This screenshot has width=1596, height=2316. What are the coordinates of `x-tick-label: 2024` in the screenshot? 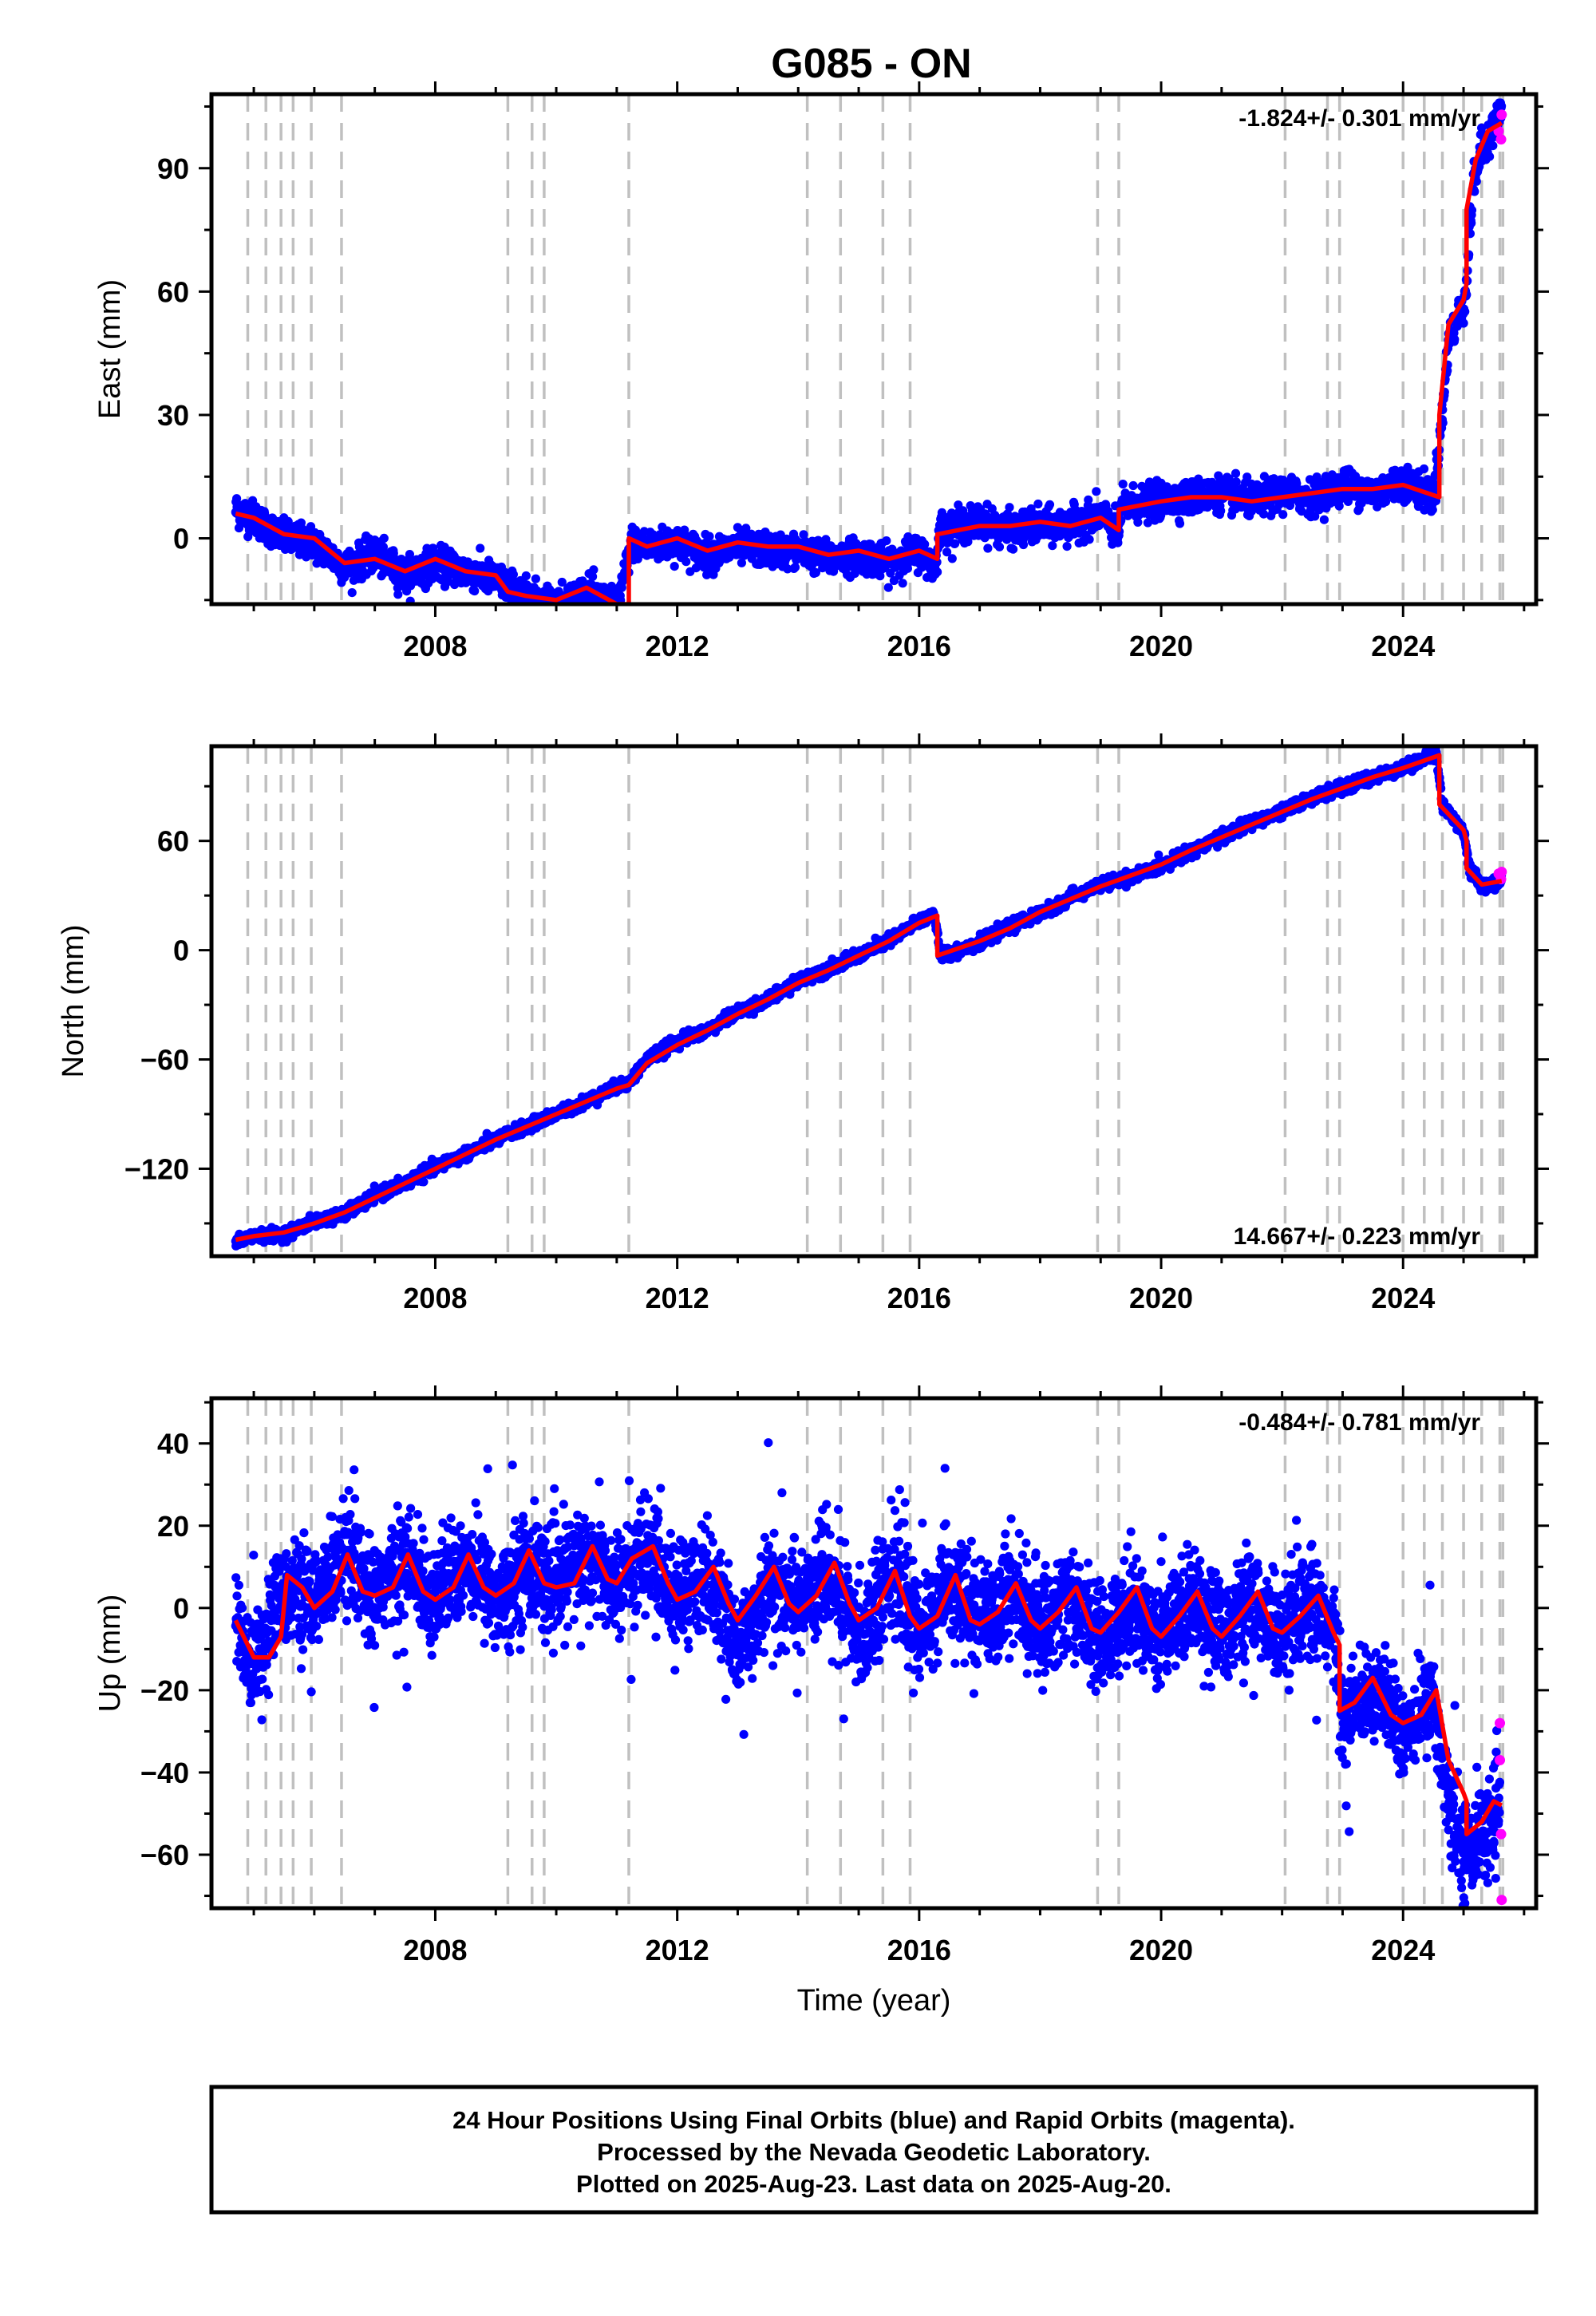 It's located at (1403, 646).